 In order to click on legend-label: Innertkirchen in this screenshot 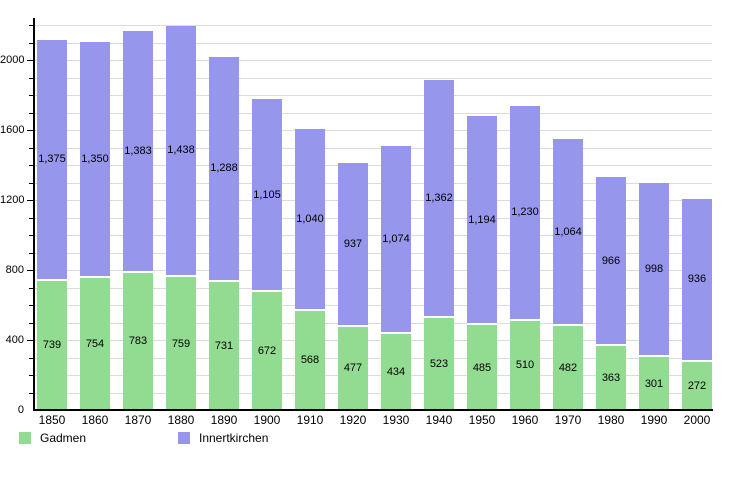, I will do `click(234, 438)`.